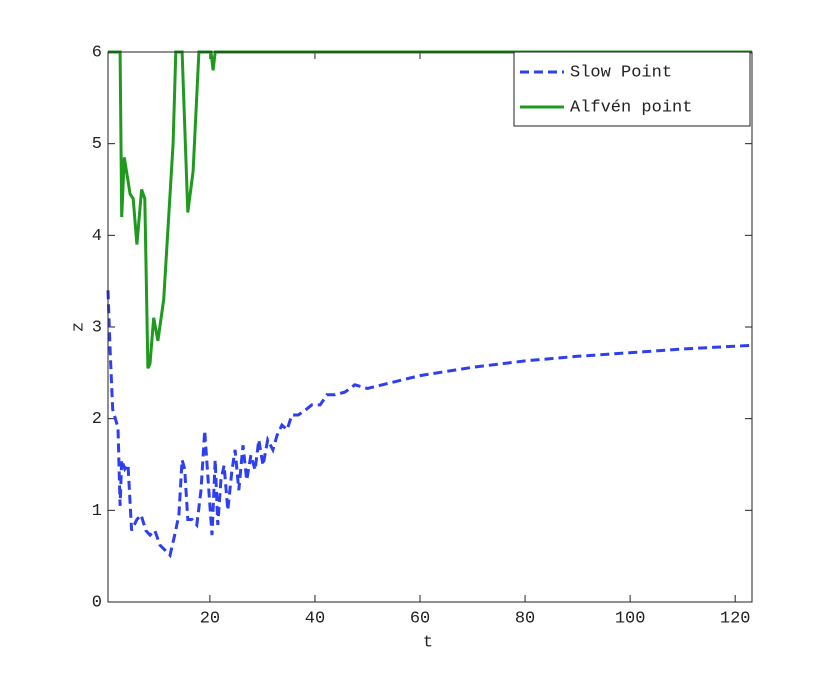 The height and width of the screenshot is (682, 830). I want to click on y-tick-label: 0, so click(97, 602).